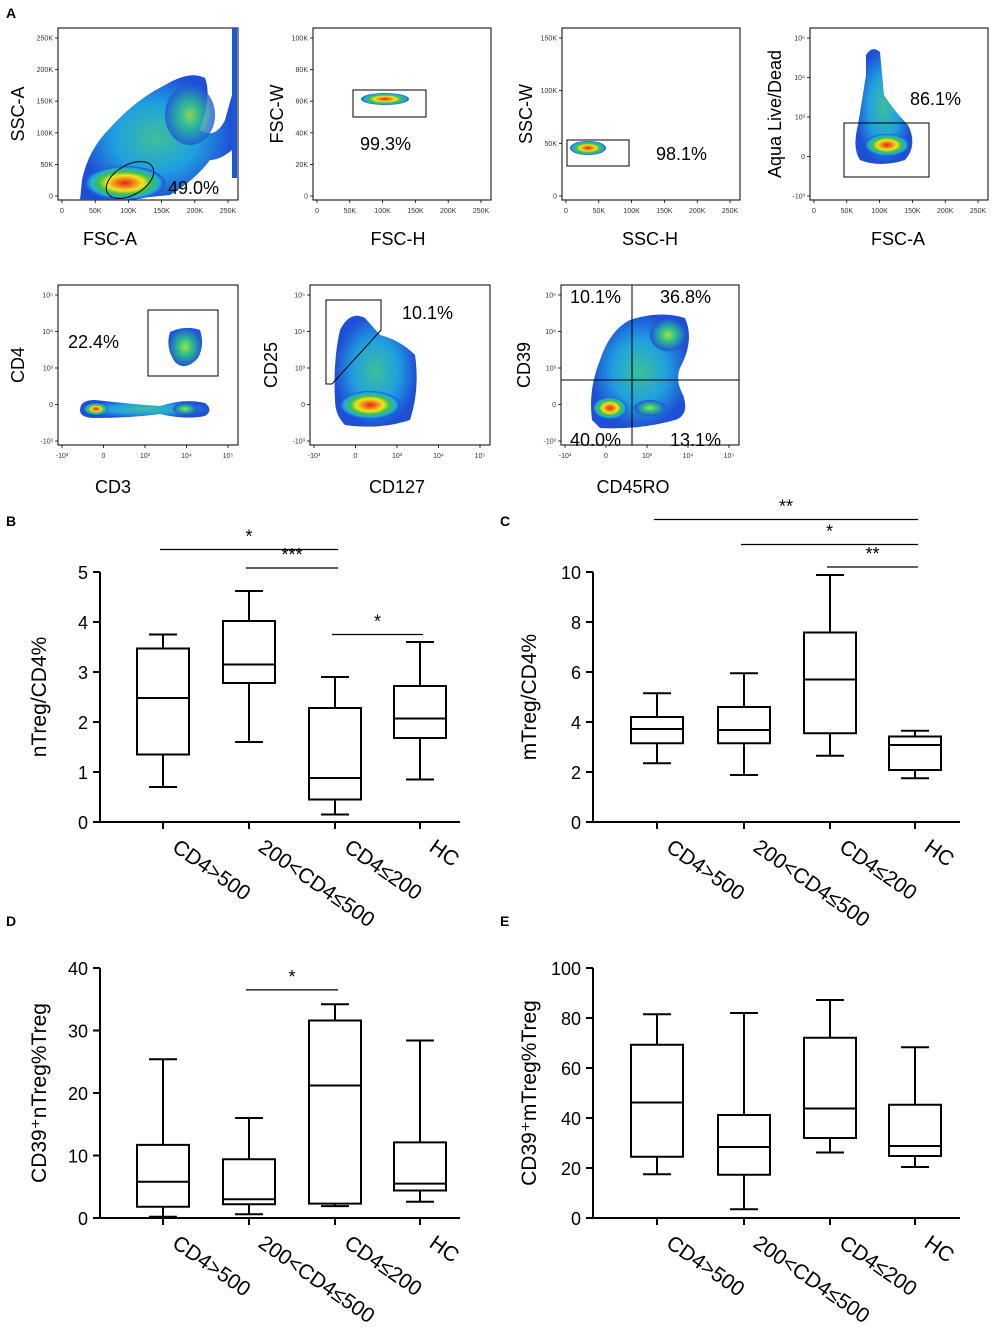 The width and height of the screenshot is (993, 1339). I want to click on y-tick-label: 3, so click(83, 673).